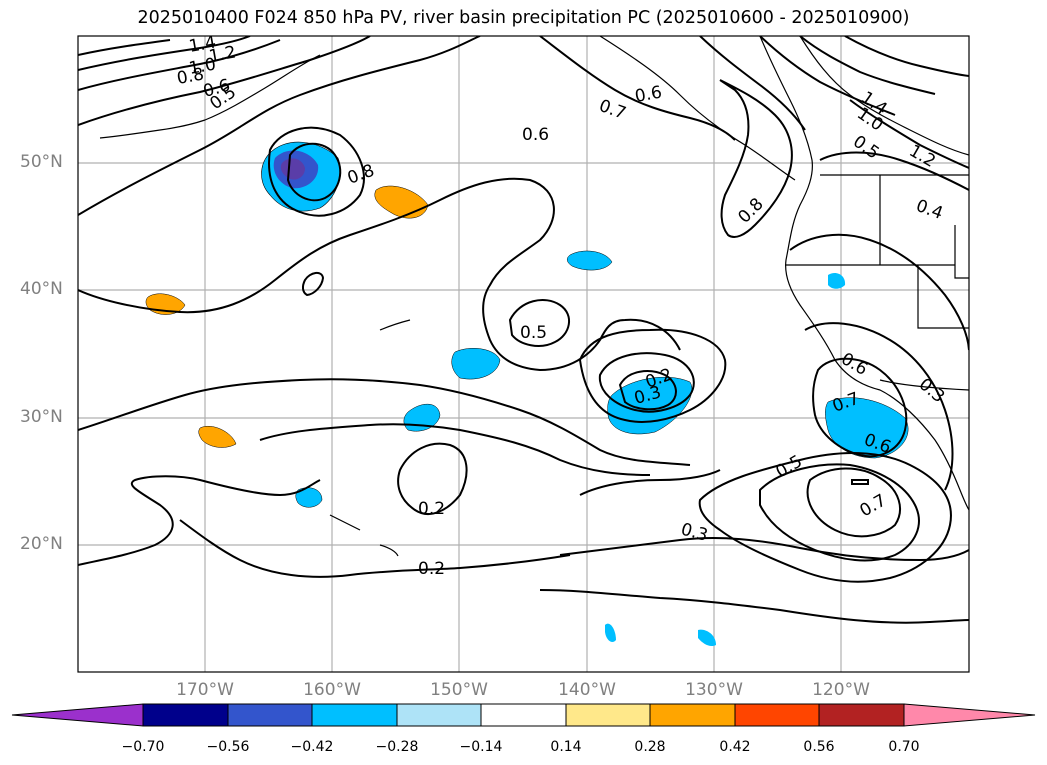  What do you see at coordinates (41, 162) in the screenshot?
I see `lat-label-50n: 50°N` at bounding box center [41, 162].